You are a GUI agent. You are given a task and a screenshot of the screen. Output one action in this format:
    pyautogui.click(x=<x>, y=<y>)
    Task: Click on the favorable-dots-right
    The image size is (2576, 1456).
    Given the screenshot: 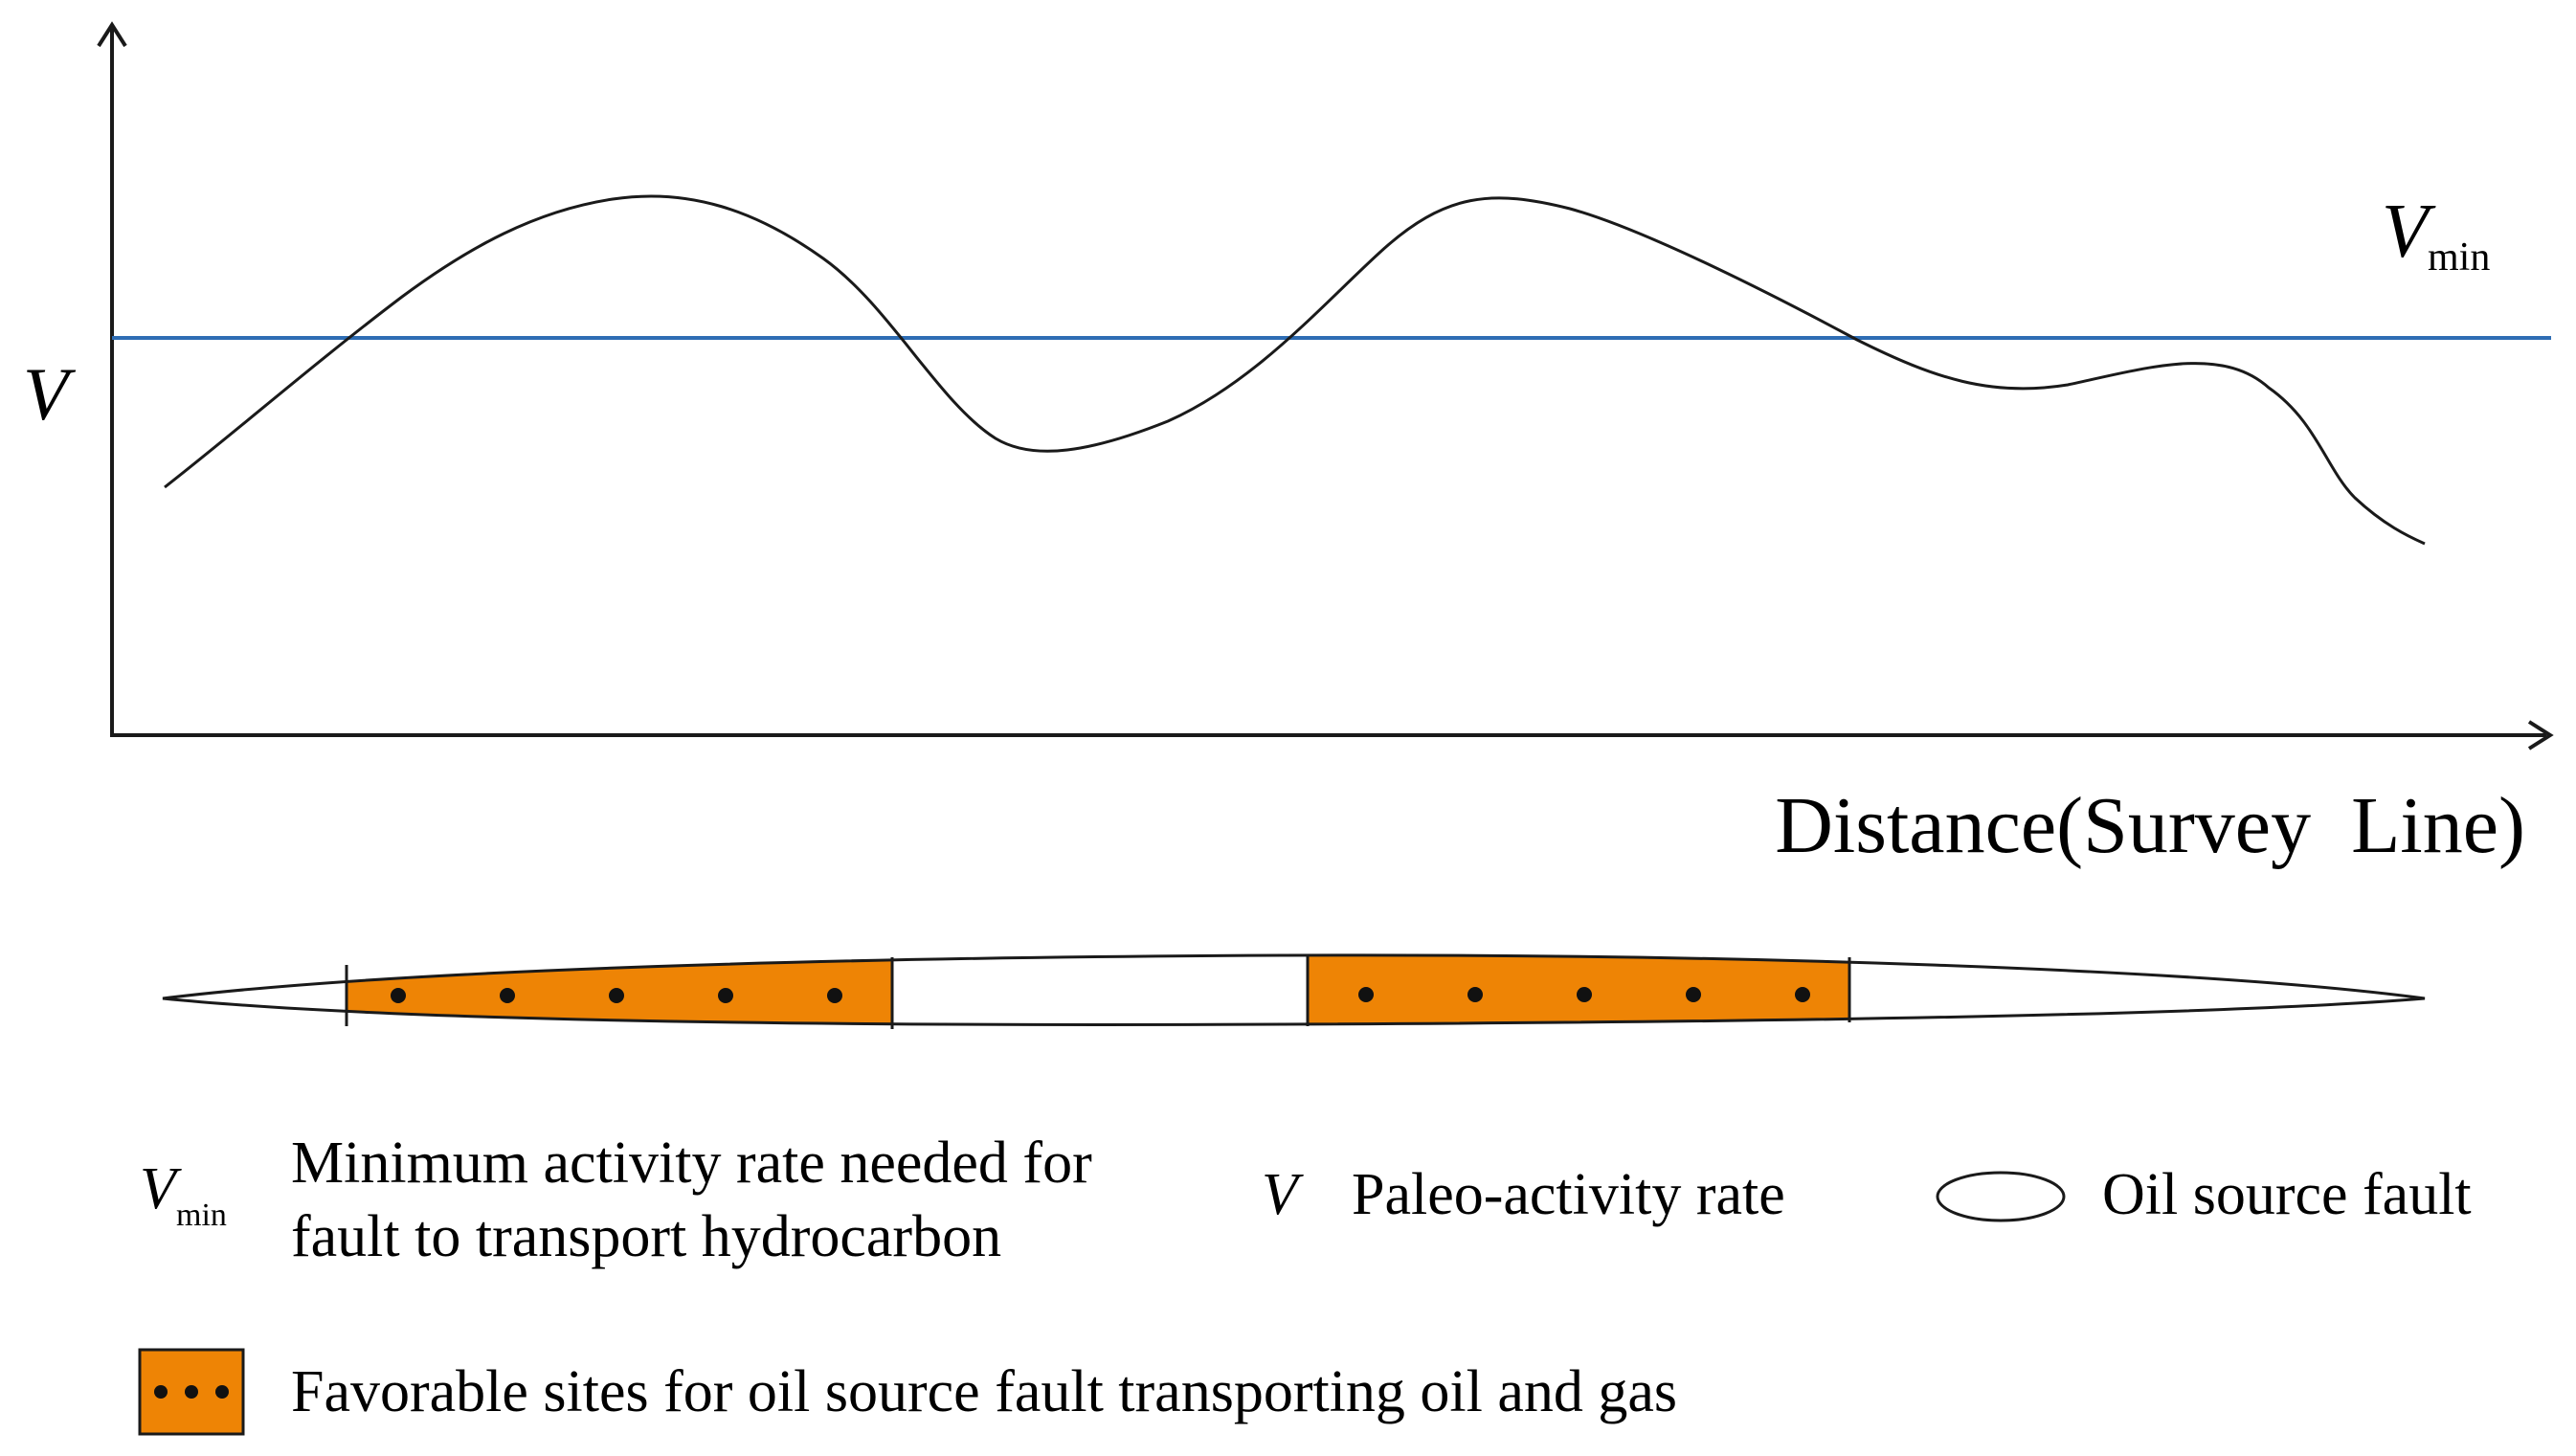 What is the action you would take?
    pyautogui.click(x=1584, y=995)
    